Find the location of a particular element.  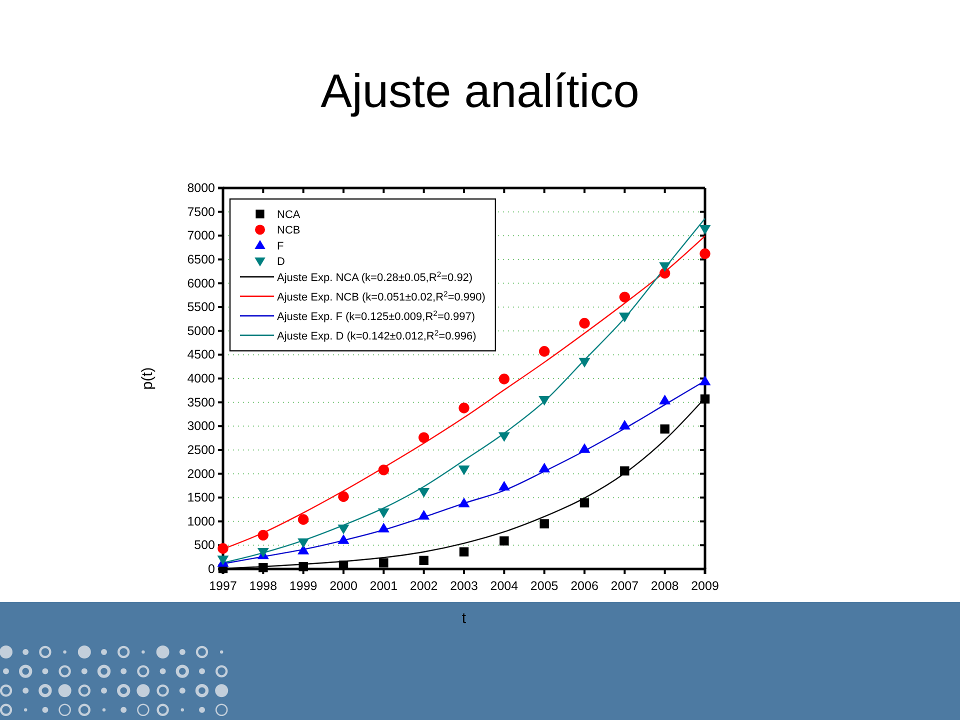

legend-label: Ajuste Exp. NCB (k=0.051±0.02,R$^{2}$=0.990) is located at coordinates (381, 296).